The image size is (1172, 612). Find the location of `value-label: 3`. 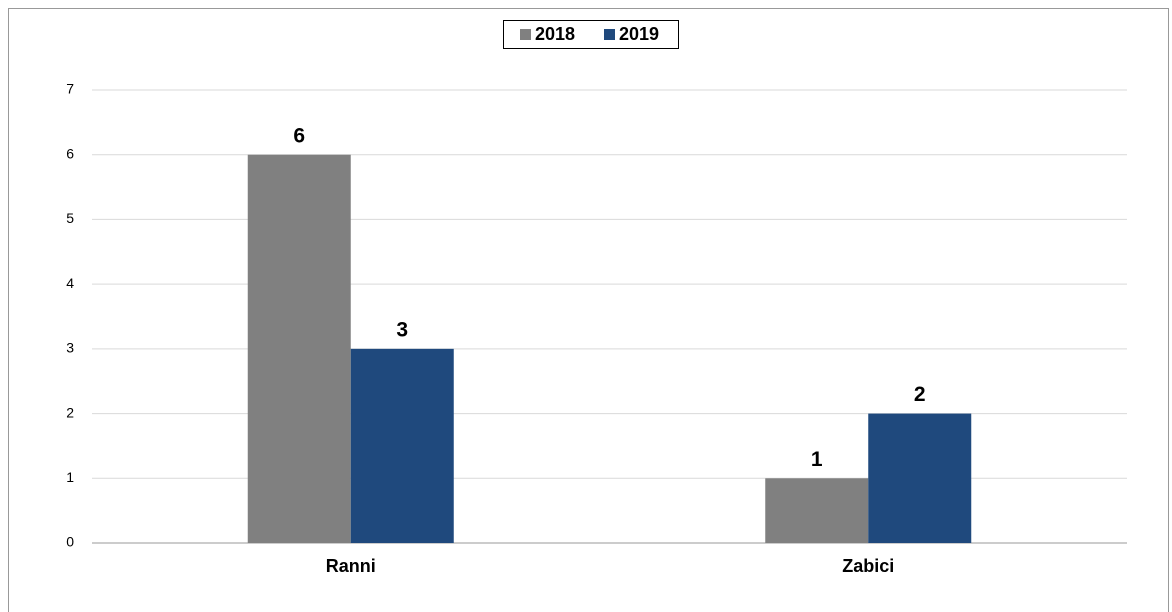

value-label: 3 is located at coordinates (402, 329).